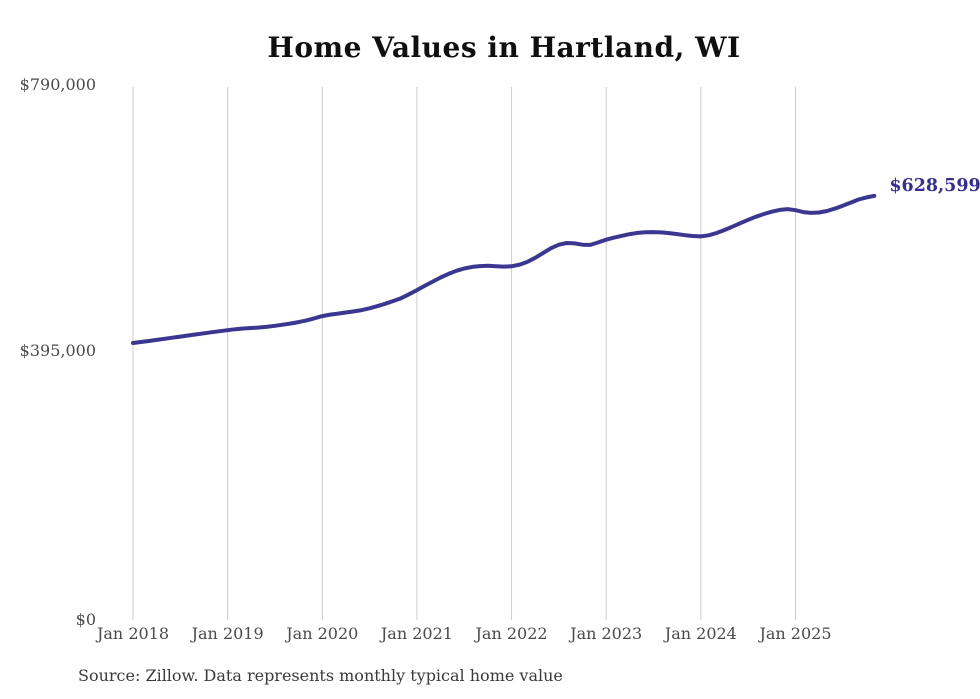 The height and width of the screenshot is (699, 980). What do you see at coordinates (795, 633) in the screenshot?
I see `x-axis-label-2025: Jan 2025` at bounding box center [795, 633].